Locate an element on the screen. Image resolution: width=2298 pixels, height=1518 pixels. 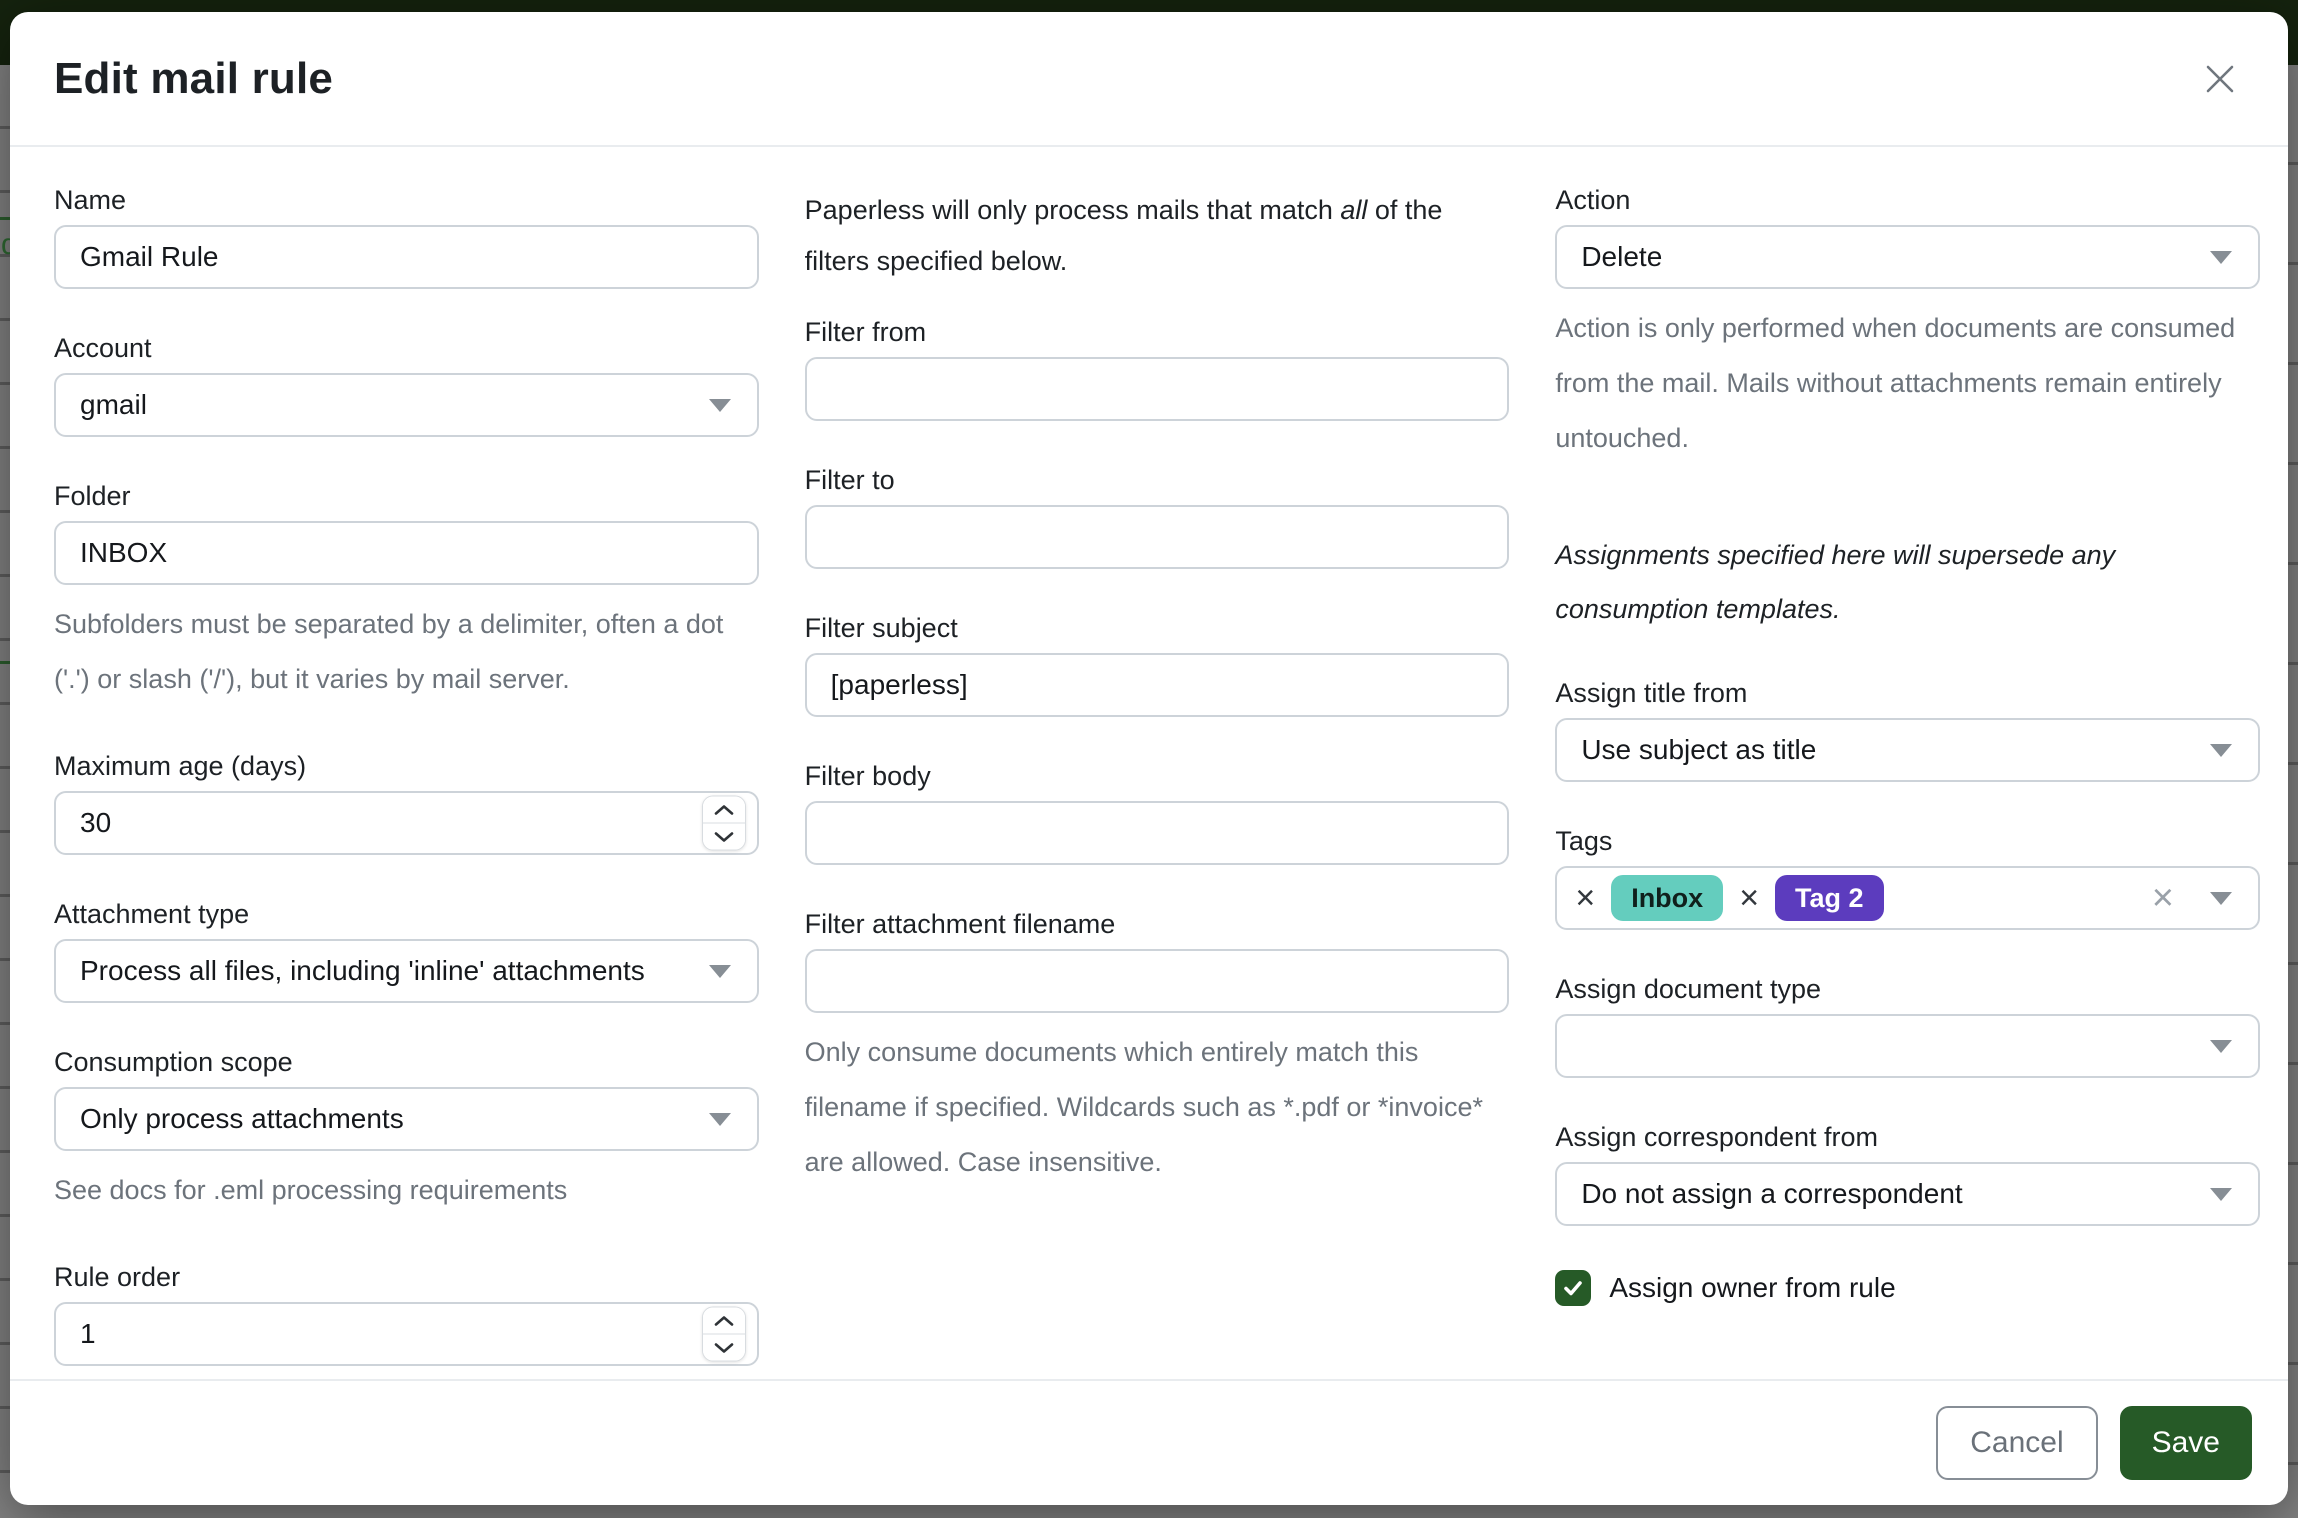
assign-correspondent-value: Do not assign a correspondent is located at coordinates (1772, 1193).